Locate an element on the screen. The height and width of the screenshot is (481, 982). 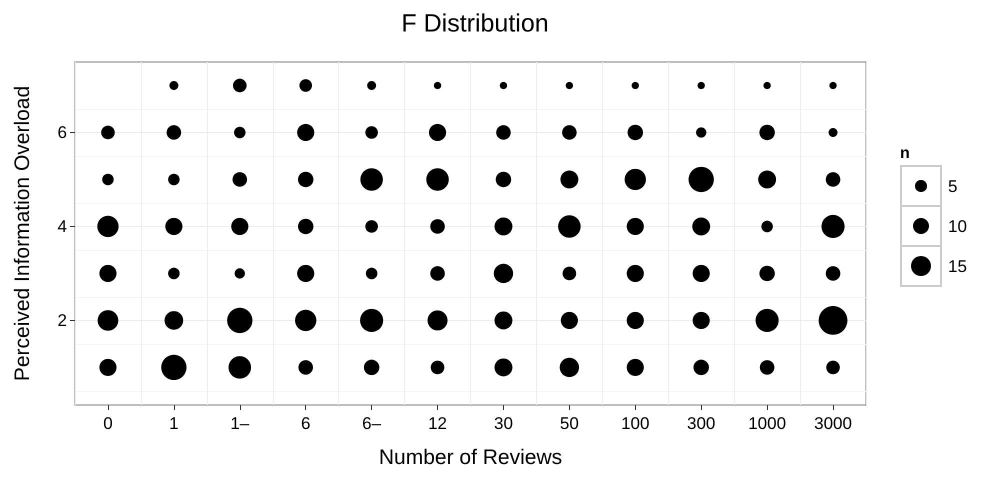
x-tick-label: 1 is located at coordinates (174, 423).